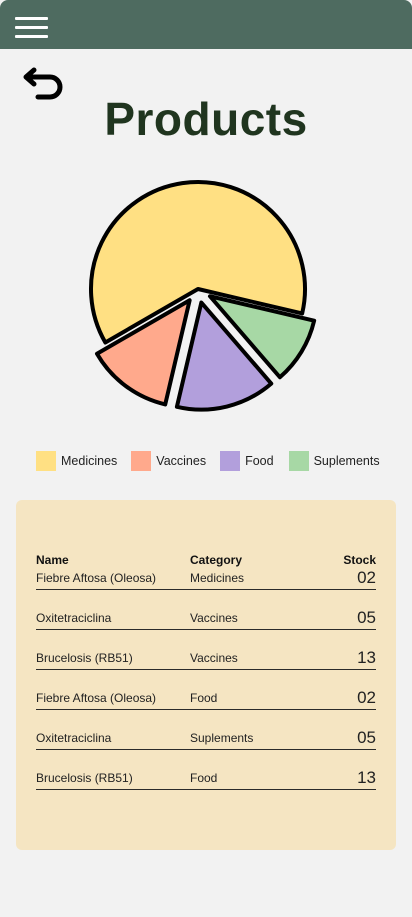  I want to click on legend-label: Medicines, so click(89, 461).